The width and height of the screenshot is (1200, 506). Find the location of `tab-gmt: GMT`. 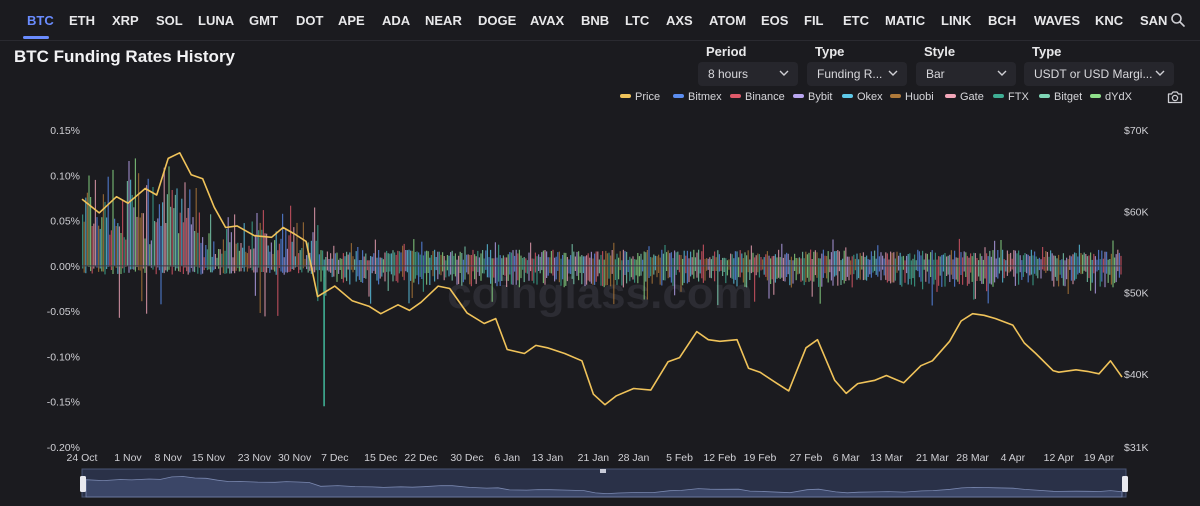

tab-gmt: GMT is located at coordinates (263, 20).